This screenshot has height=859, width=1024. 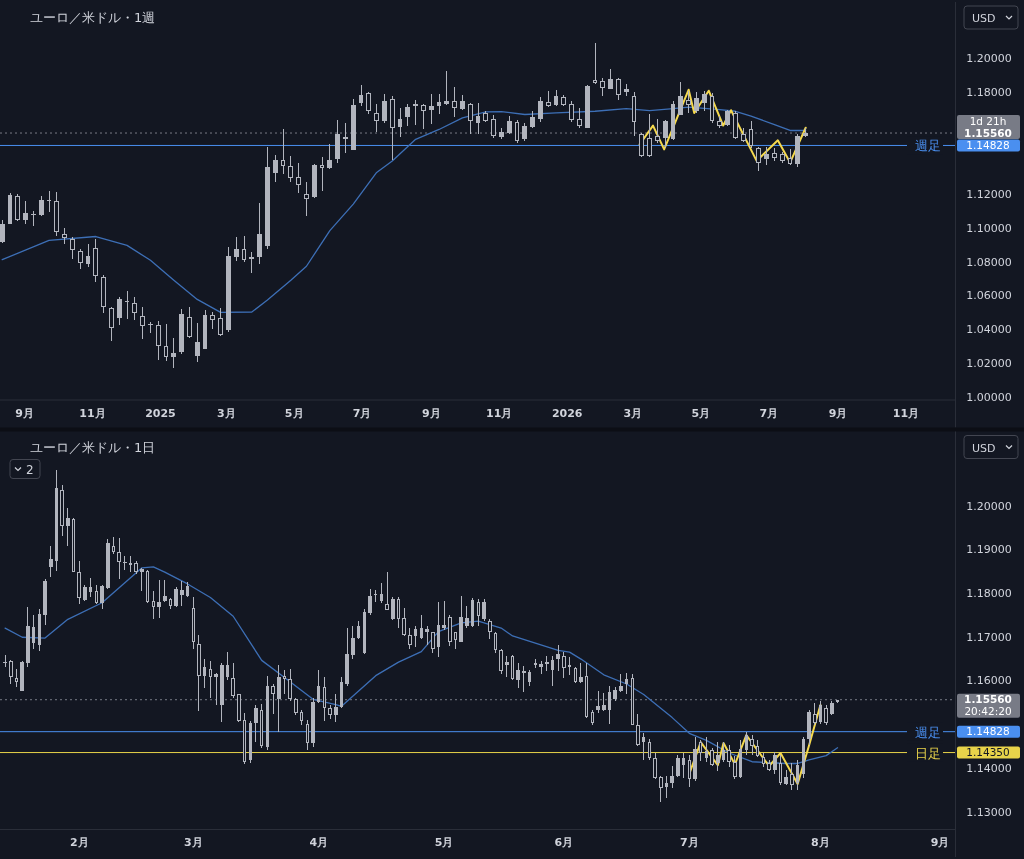 What do you see at coordinates (988, 731) in the screenshot?
I see `y-tick-label: 1.14828` at bounding box center [988, 731].